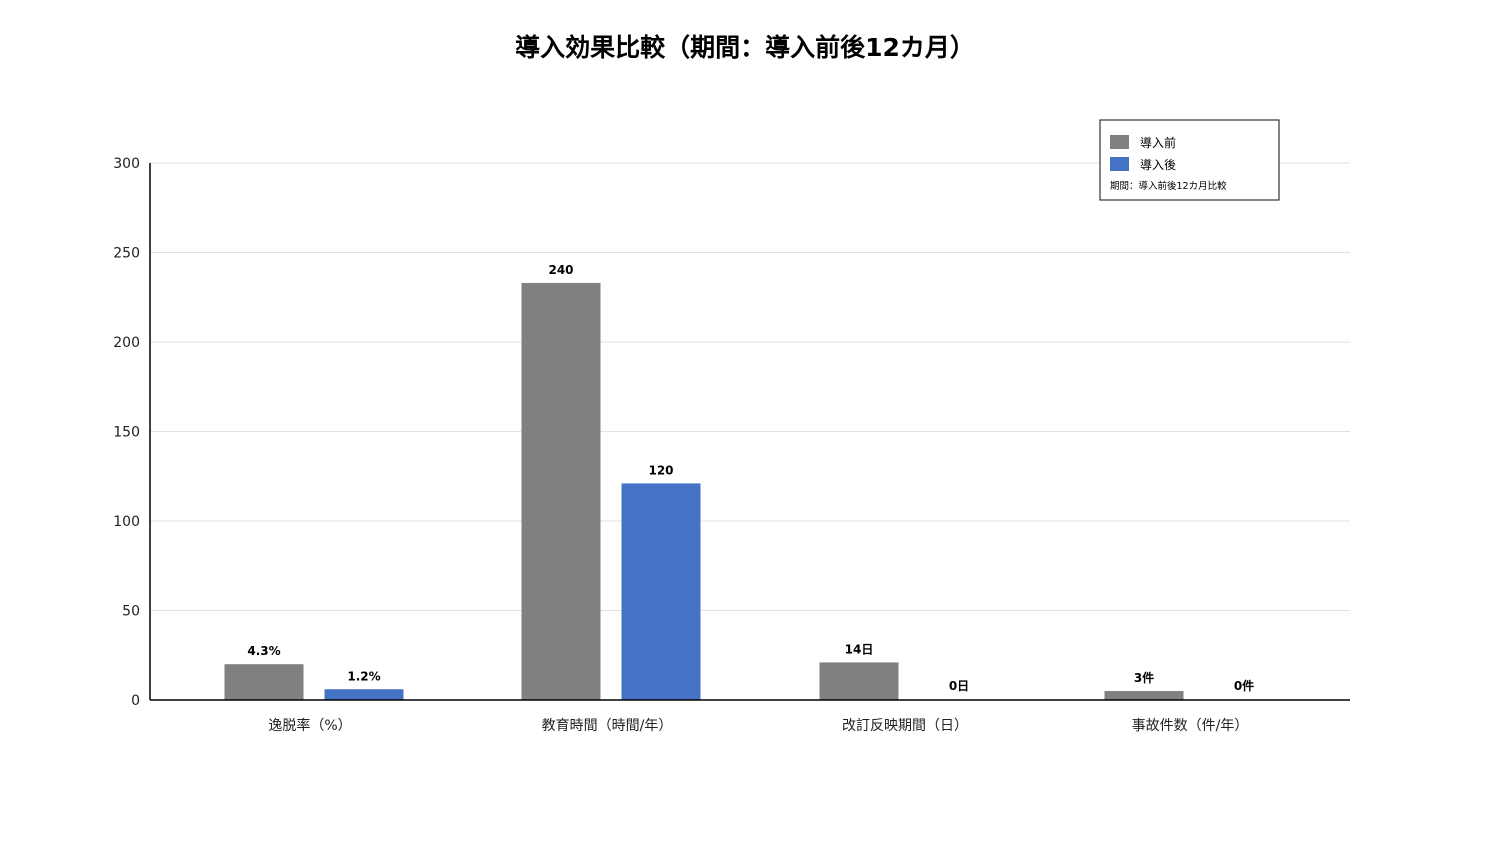 Image resolution: width=1500 pixels, height=845 pixels. Describe the element at coordinates (758, 725) in the screenshot. I see `x-axis-categories: 逸脱率（%） 教育時間（時間/年） 改訂反映期間（日） 事故件数（件/年）` at that location.